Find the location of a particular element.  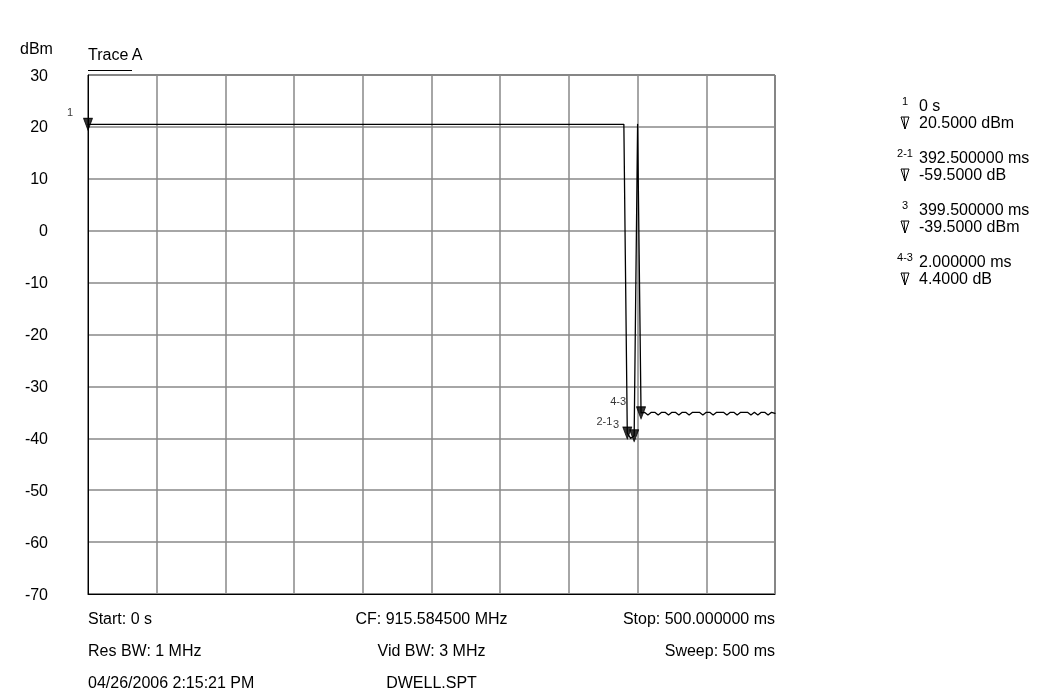

y-tick-label: -30 is located at coordinates (36, 386).